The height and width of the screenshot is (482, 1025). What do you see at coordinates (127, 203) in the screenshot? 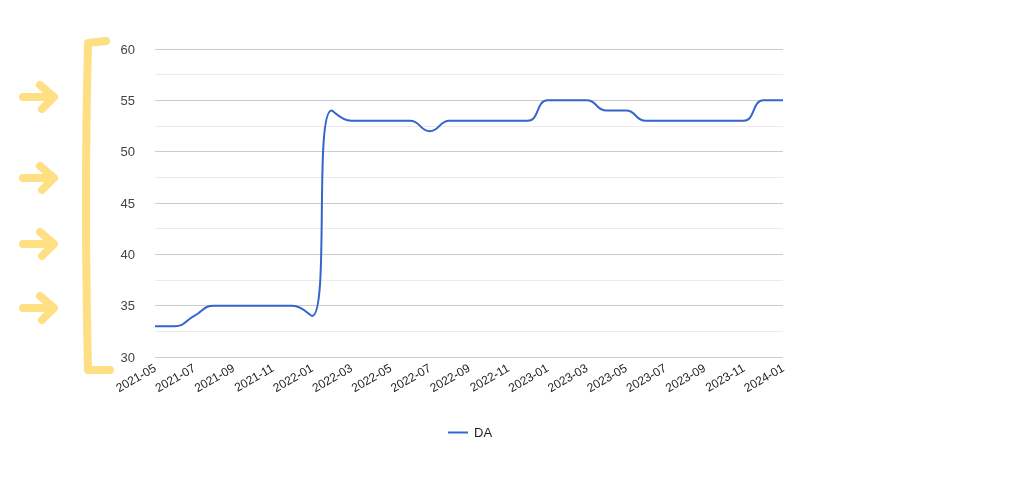
I see `y-tick-label: 45` at bounding box center [127, 203].